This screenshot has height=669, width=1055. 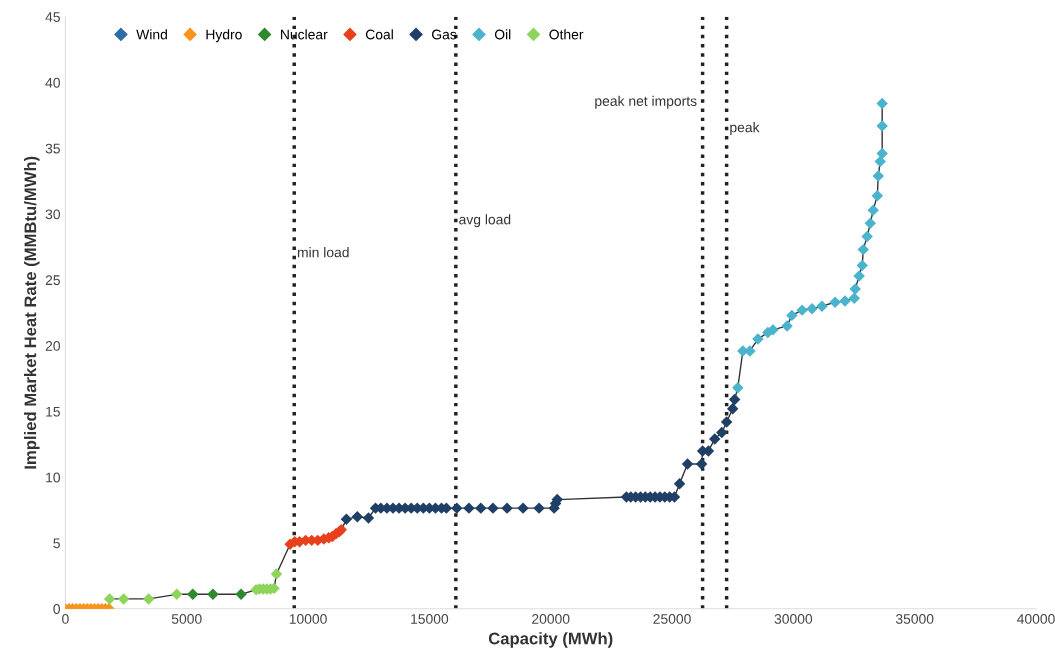 What do you see at coordinates (52, 148) in the screenshot?
I see `y-tick-label: 35` at bounding box center [52, 148].